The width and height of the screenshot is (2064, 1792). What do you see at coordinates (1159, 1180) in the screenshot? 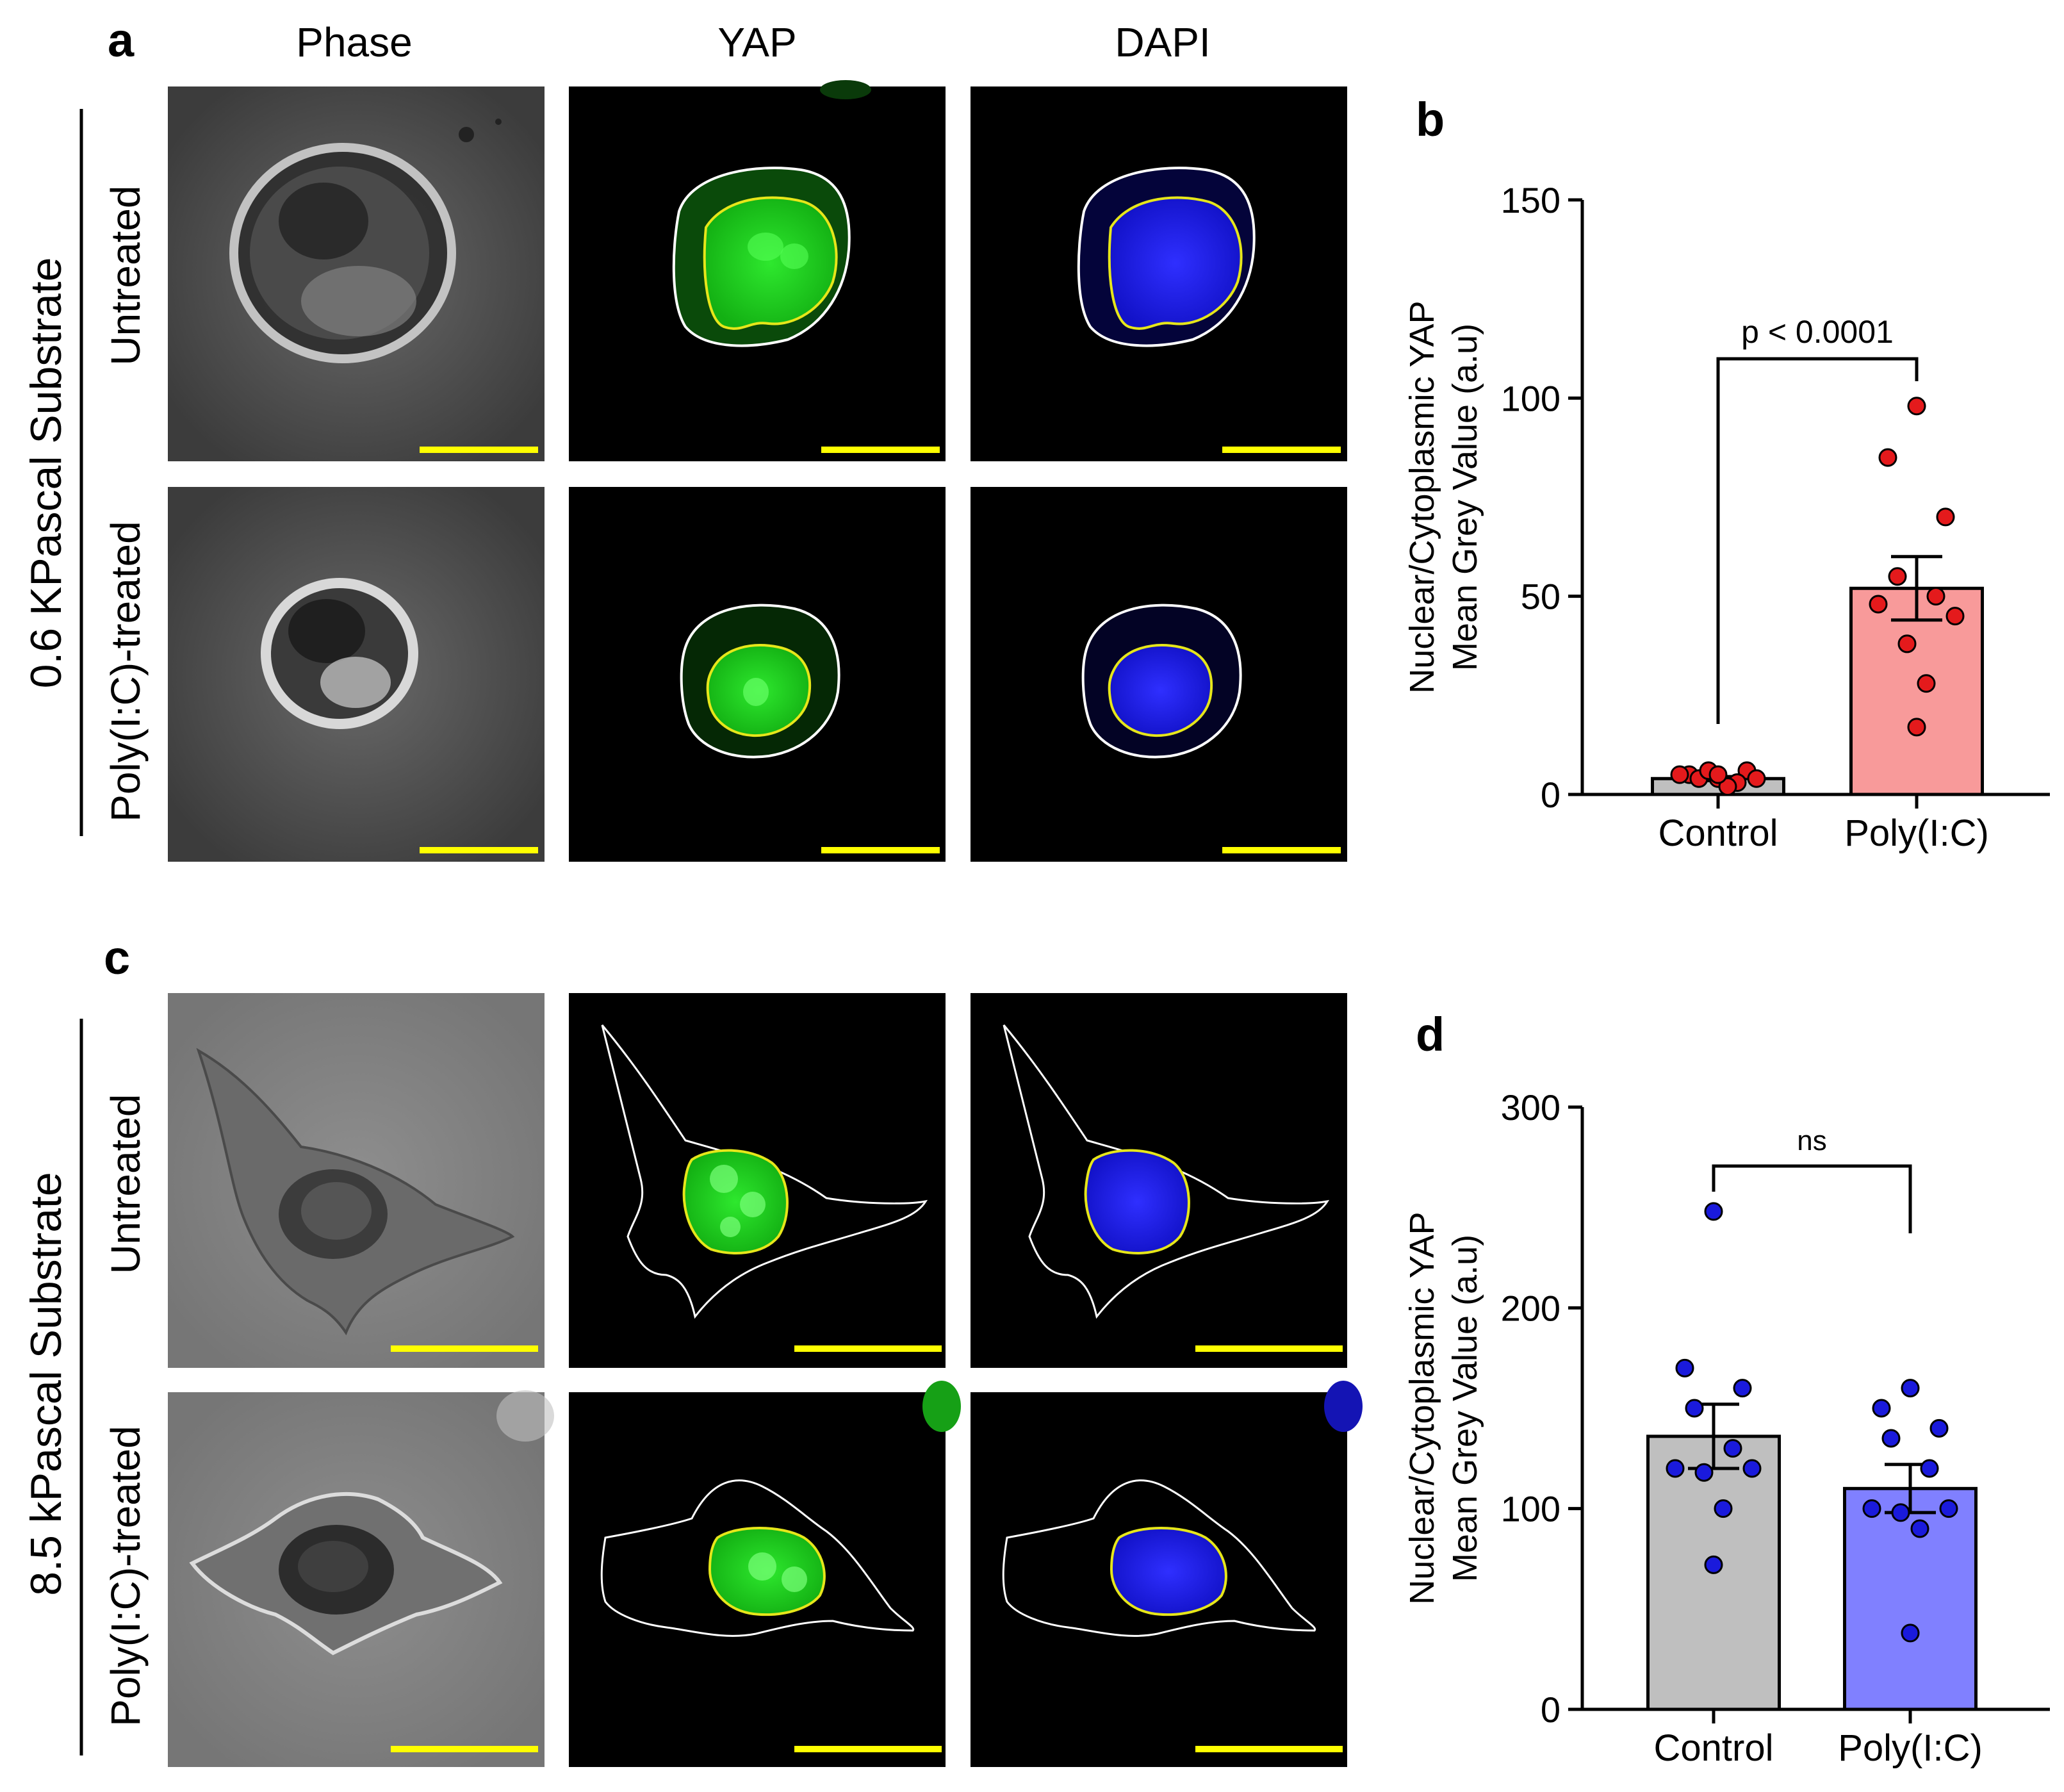
I see `micrograph-dapi-untreated-stiff` at bounding box center [1159, 1180].